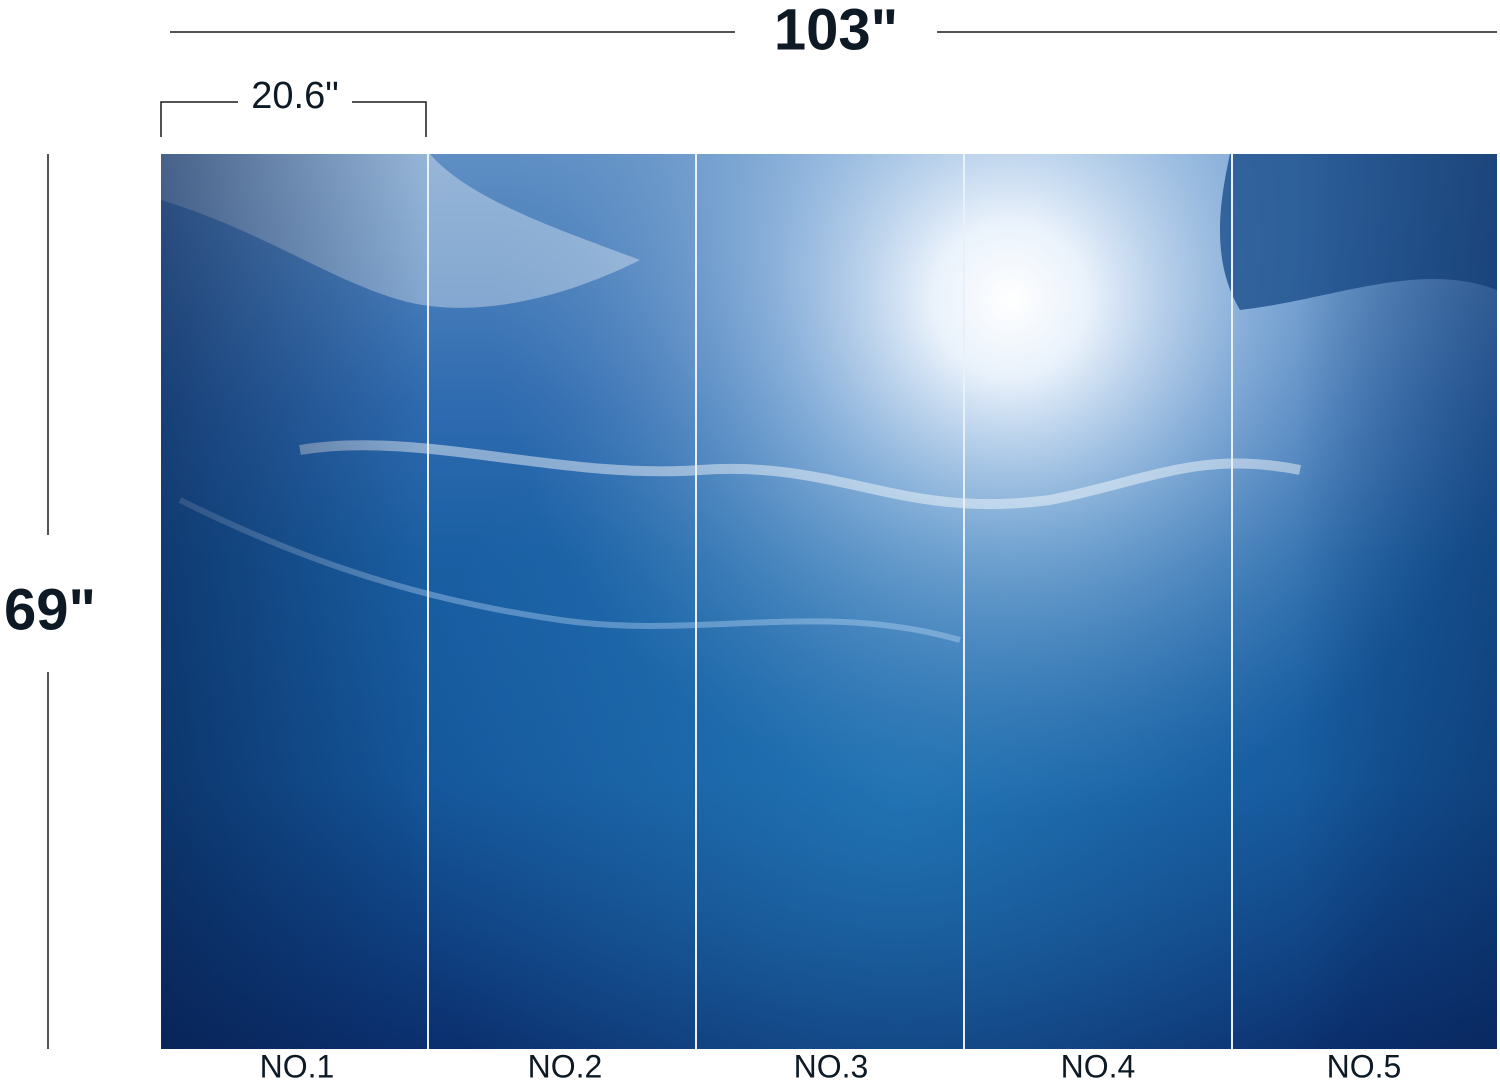 This screenshot has height=1085, width=1500. What do you see at coordinates (831, 1066) in the screenshot?
I see `panel-label: NO.3` at bounding box center [831, 1066].